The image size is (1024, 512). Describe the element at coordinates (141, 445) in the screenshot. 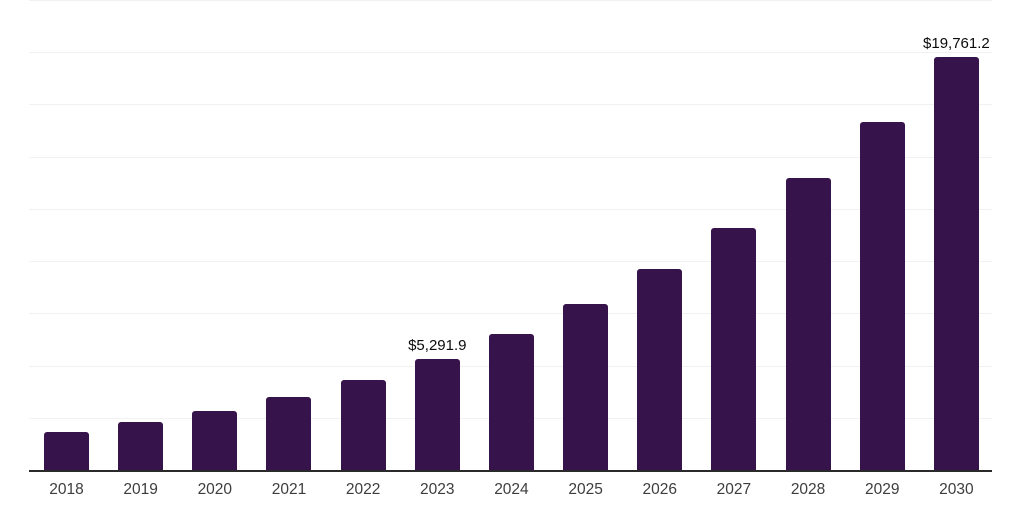

I see `bar-2019` at that location.